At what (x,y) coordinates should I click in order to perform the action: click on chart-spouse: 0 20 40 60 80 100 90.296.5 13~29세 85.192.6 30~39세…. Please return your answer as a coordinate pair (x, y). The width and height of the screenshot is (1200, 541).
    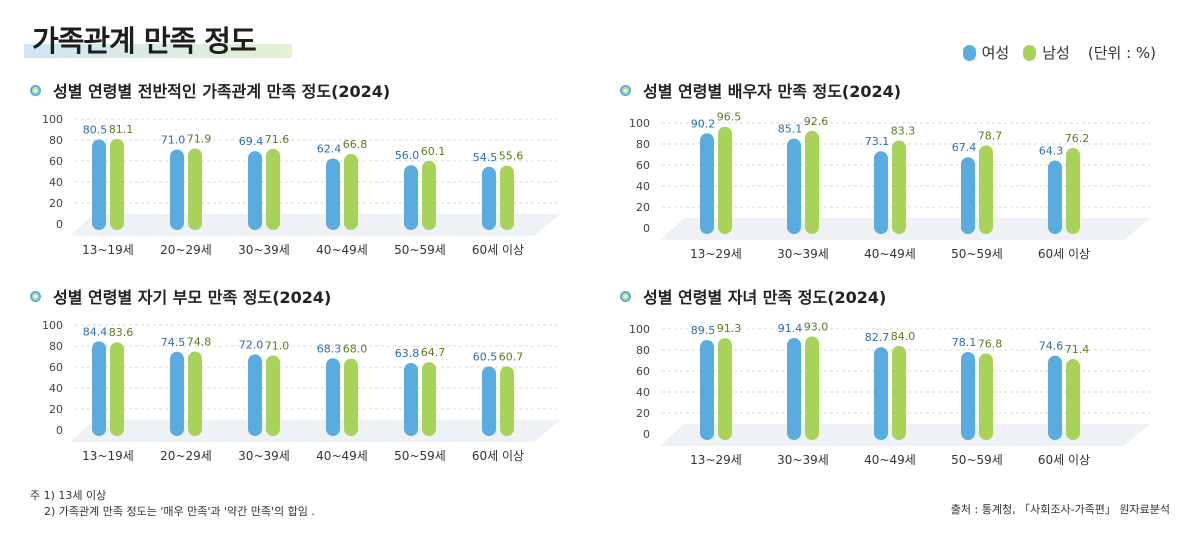
    Looking at the image, I should click on (889, 186).